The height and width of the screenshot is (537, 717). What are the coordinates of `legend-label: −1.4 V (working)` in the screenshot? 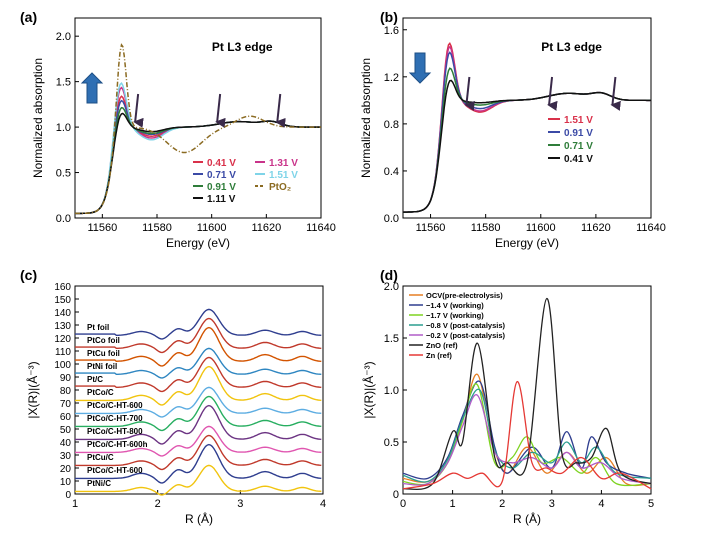 It's located at (455, 305).